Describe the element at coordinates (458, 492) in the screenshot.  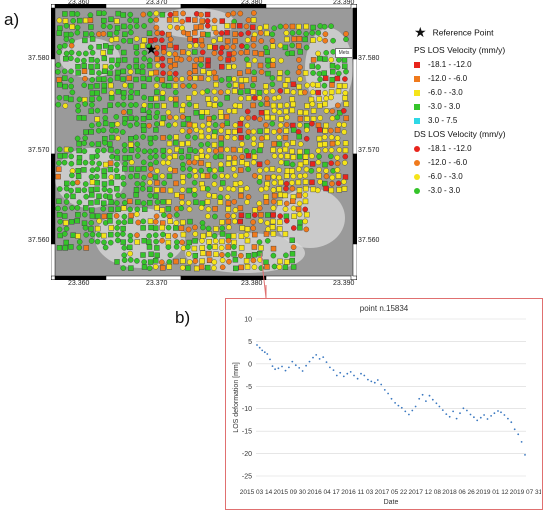
I see `x-tick-label: 2018 06 26` at that location.